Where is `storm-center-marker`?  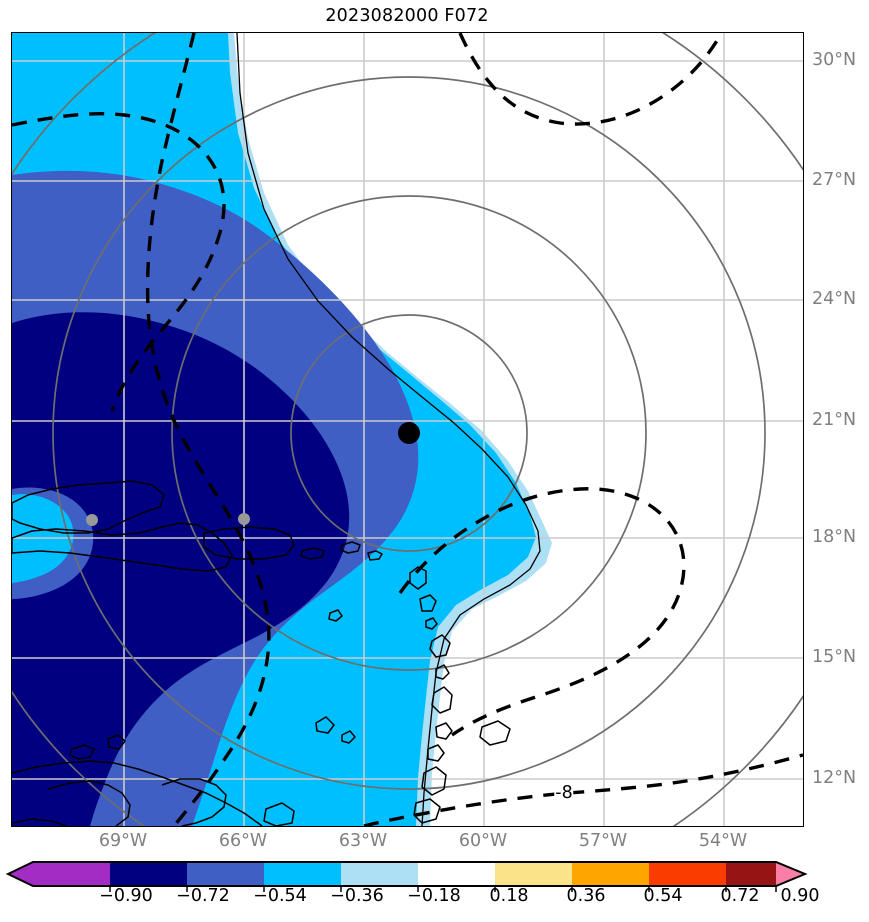 storm-center-marker is located at coordinates (409, 433).